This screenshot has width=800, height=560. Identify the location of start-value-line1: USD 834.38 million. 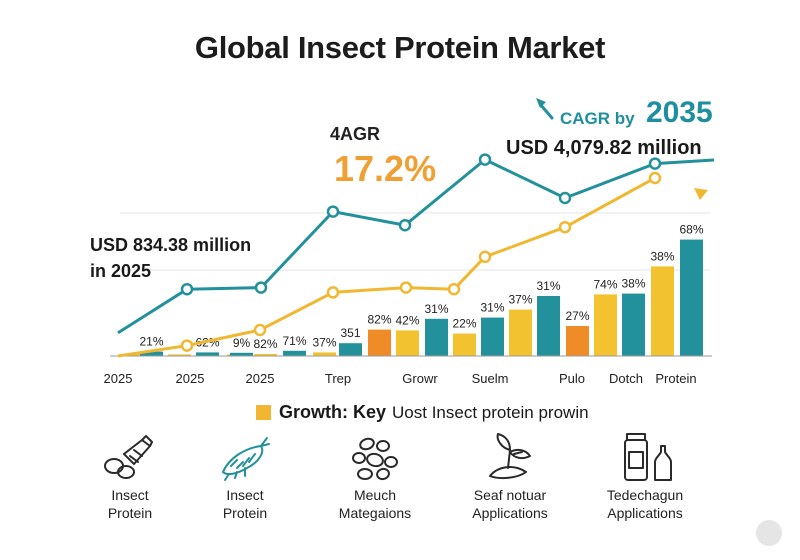
(171, 245).